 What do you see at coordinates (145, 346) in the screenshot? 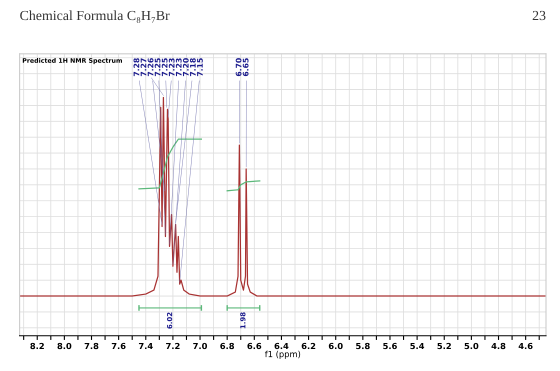
I see `x-tick-label: 7.4` at bounding box center [145, 346].